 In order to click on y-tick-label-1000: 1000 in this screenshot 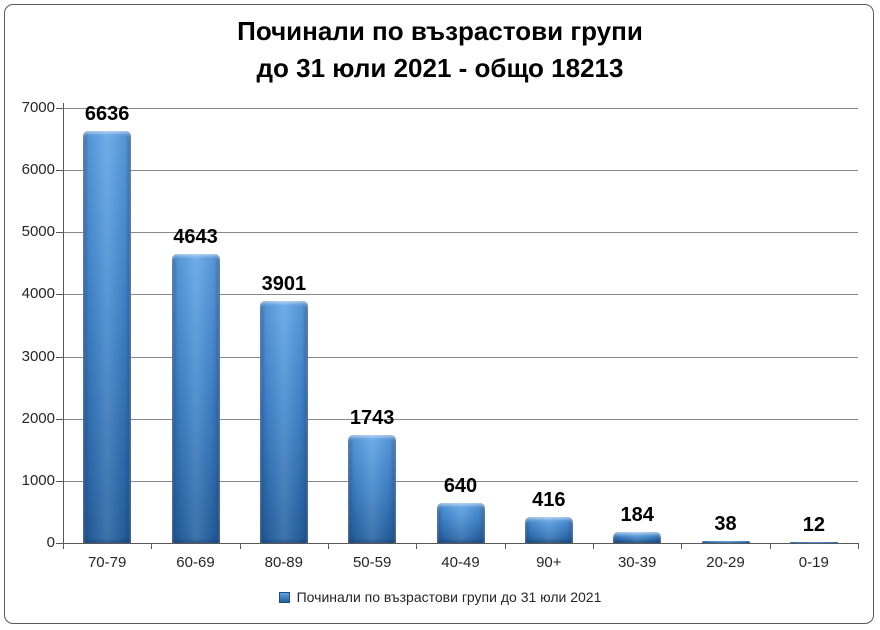, I will do `click(38, 480)`.